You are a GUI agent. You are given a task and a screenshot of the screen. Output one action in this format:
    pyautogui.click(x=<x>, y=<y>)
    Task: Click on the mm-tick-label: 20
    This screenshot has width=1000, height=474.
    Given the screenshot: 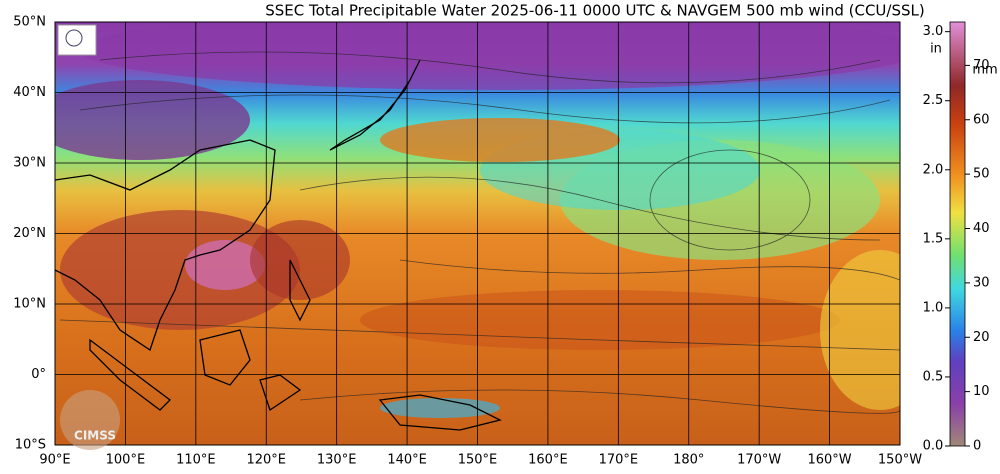 What is the action you would take?
    pyautogui.click(x=981, y=337)
    